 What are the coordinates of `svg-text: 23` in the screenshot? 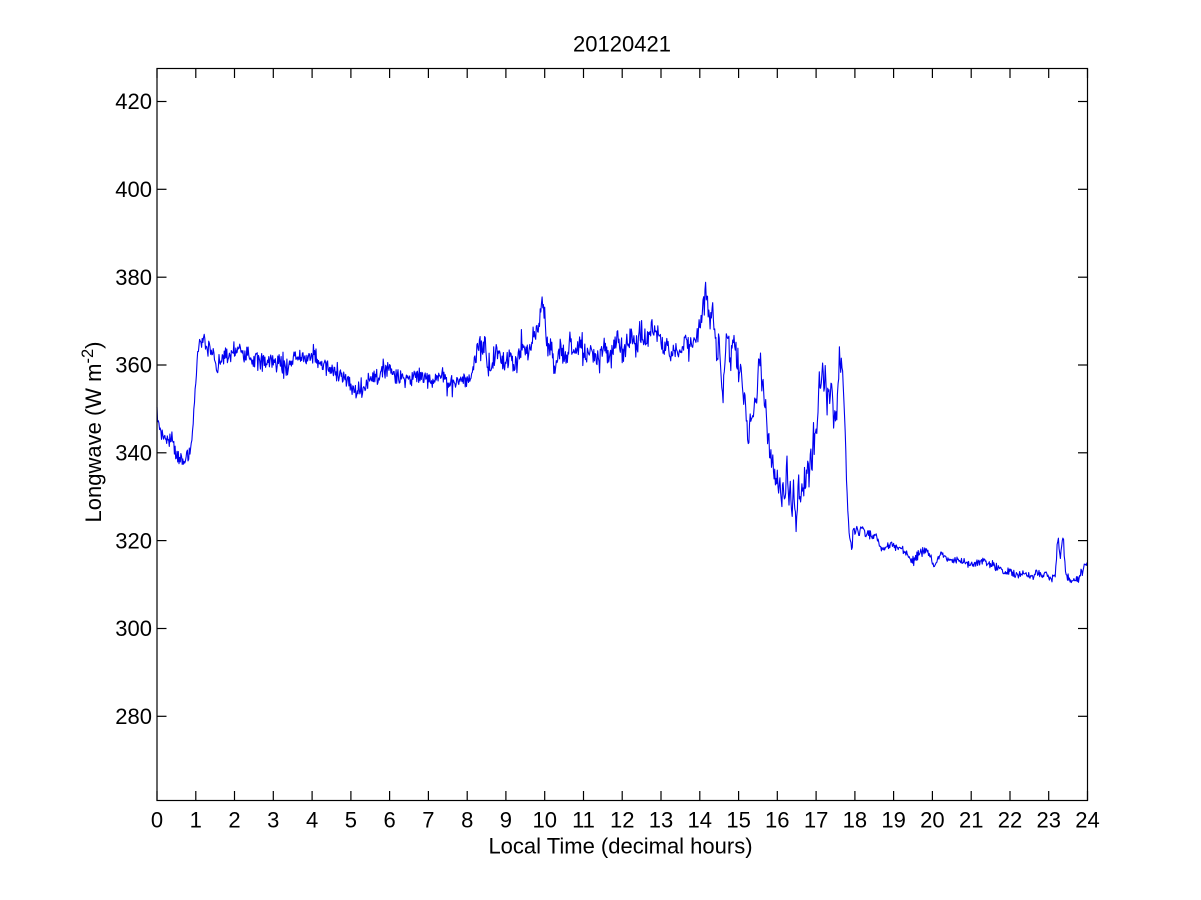 It's located at (1048, 820).